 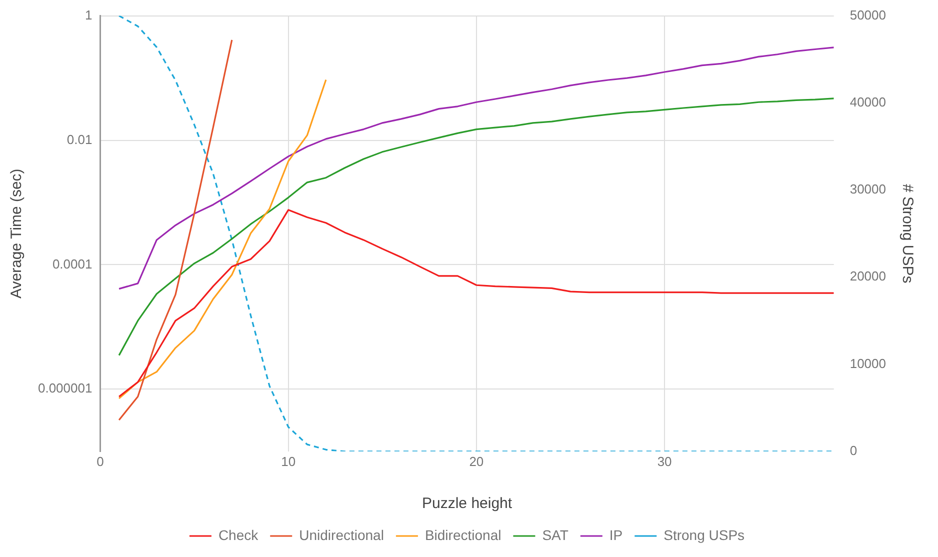 I want to click on y2-tick-label: 20000, so click(x=868, y=276).